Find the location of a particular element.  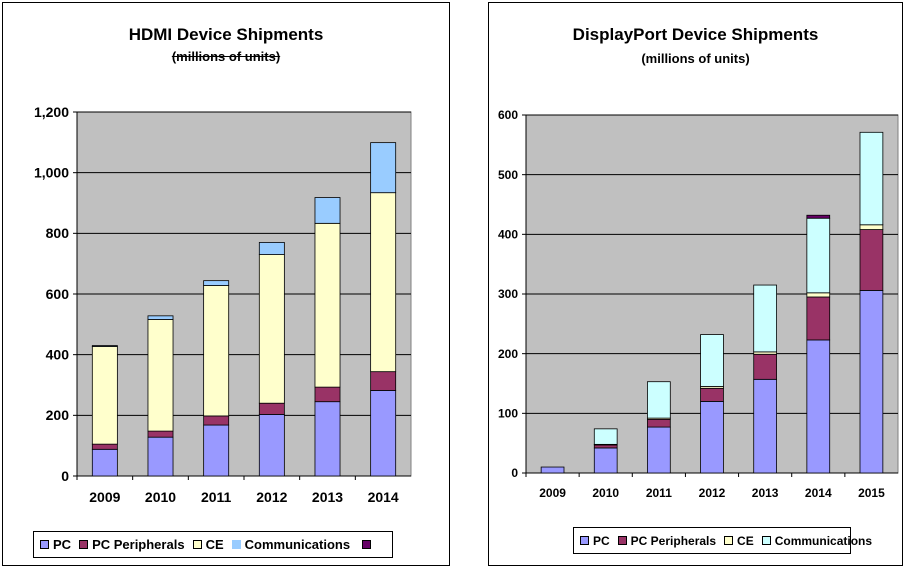

dp-y-tick-label: 300 is located at coordinates (508, 294).